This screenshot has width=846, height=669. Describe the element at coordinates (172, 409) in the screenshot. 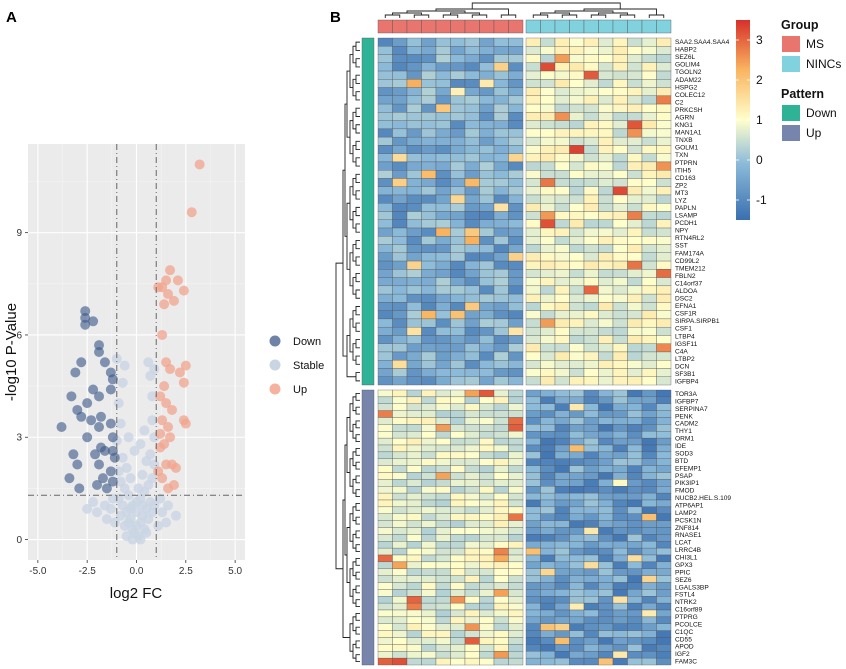

I see `point-up` at that location.